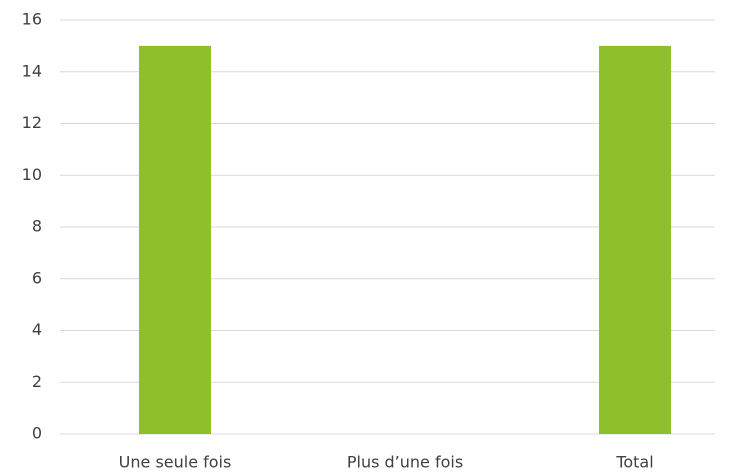 Image resolution: width=731 pixels, height=476 pixels. Describe the element at coordinates (32, 70) in the screenshot. I see `y-tick-label: 14` at that location.